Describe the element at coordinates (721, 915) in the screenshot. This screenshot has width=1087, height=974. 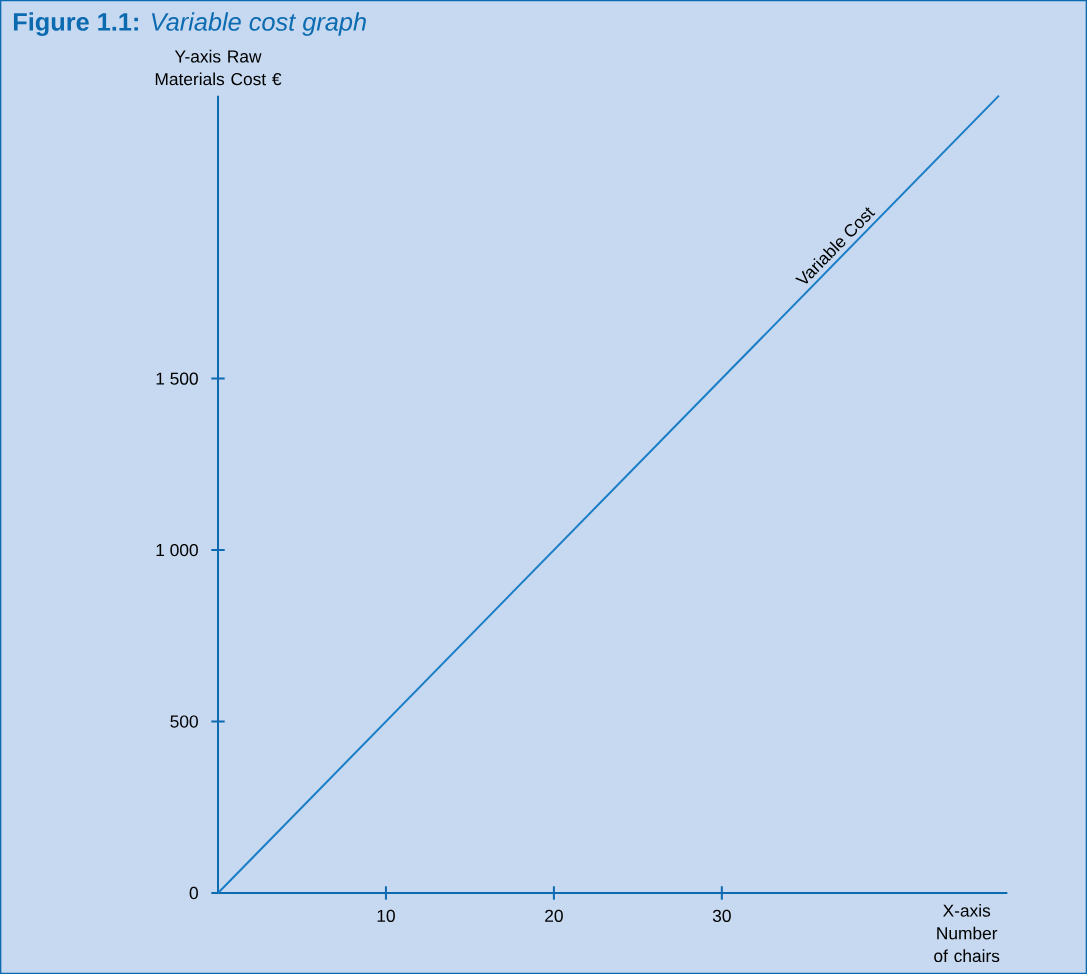
I see `x-tick-label: 30` at that location.